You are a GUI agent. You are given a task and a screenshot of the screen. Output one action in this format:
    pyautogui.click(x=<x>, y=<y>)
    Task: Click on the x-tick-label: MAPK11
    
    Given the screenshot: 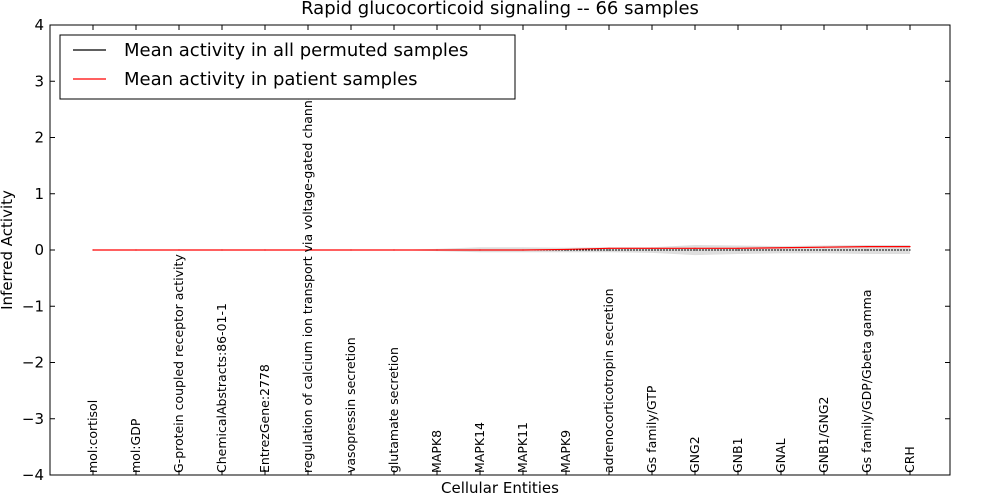 What is the action you would take?
    pyautogui.click(x=522, y=447)
    